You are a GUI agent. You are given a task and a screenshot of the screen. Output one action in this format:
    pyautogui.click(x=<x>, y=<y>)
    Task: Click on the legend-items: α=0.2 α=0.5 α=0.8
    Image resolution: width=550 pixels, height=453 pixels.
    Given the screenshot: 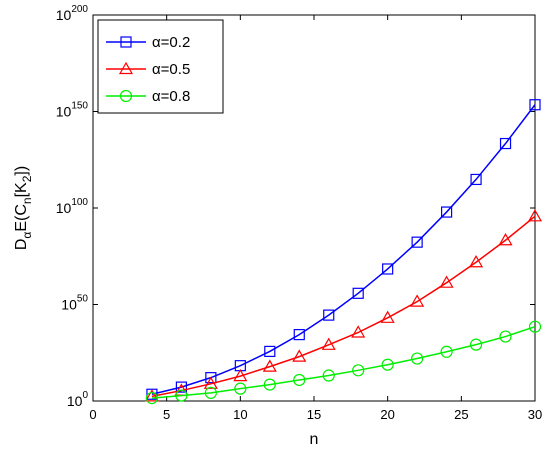 What is the action you would take?
    pyautogui.click(x=148, y=69)
    